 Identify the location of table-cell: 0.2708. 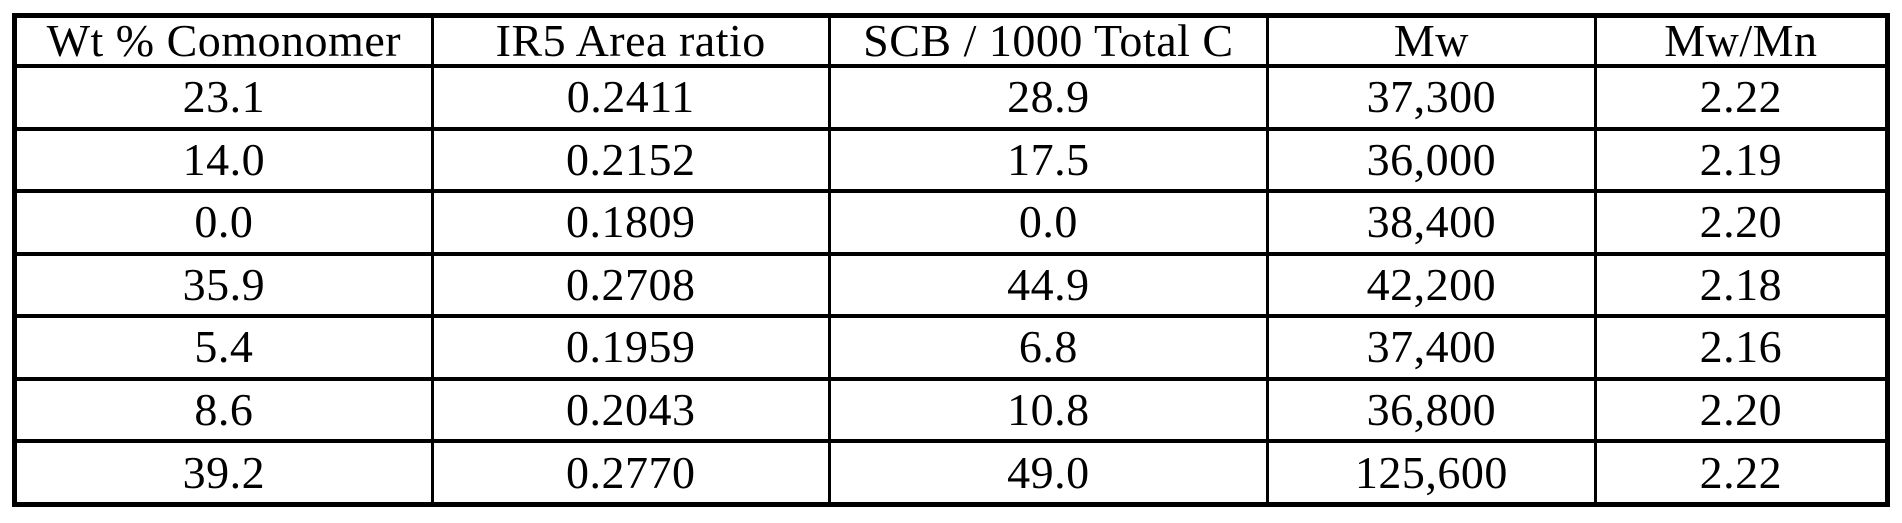
(630, 285).